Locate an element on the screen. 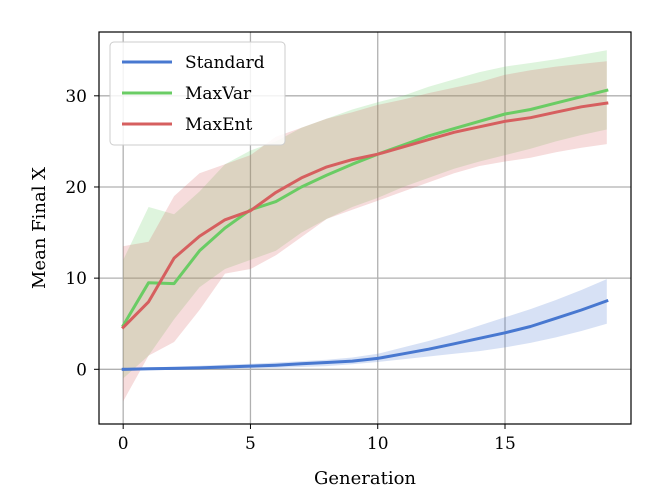 This screenshot has height=498, width=664. x-tick-label: 0 is located at coordinates (123, 444).